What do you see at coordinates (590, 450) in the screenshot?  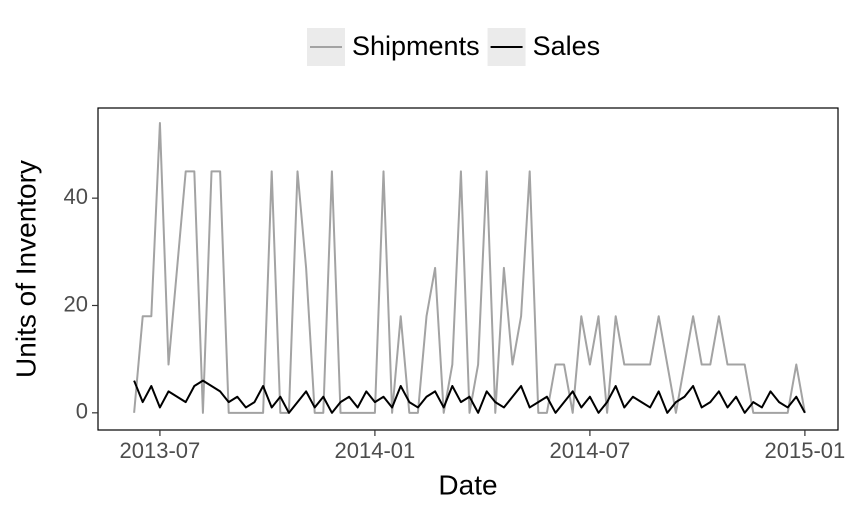 I see `x-tick-label: 2014-07` at bounding box center [590, 450].